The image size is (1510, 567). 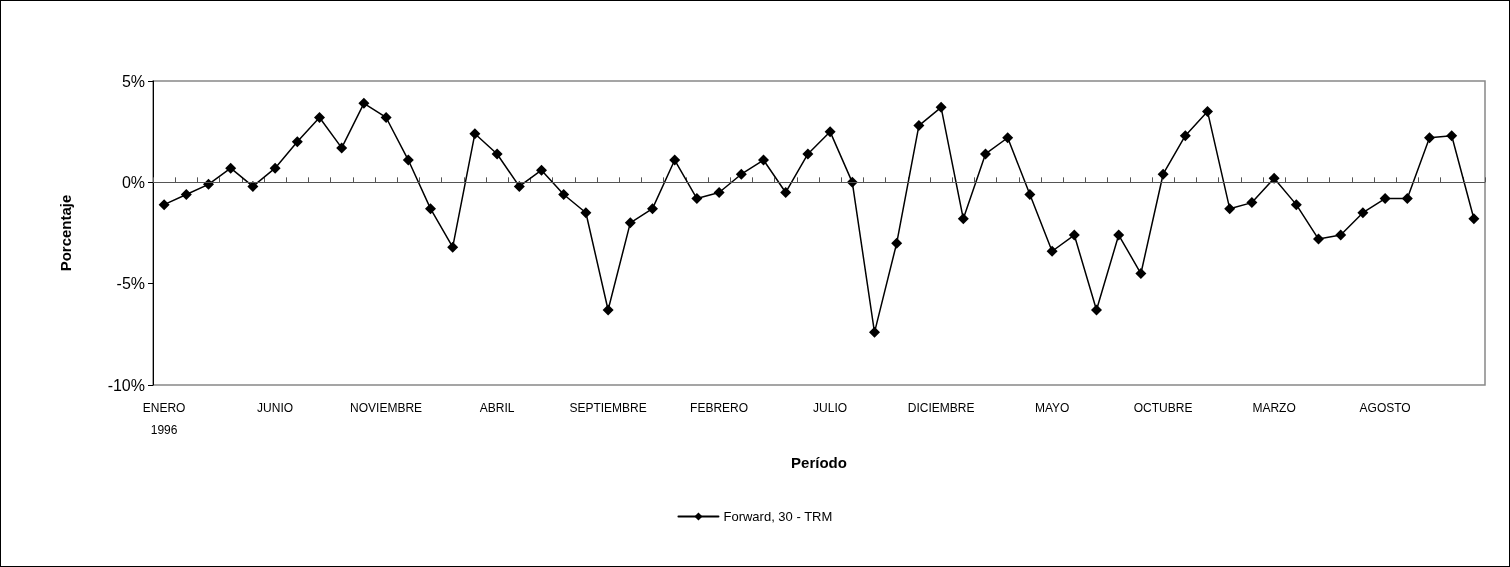 What do you see at coordinates (386, 408) in the screenshot?
I see `x-tick-label: NOVIEMBRE` at bounding box center [386, 408].